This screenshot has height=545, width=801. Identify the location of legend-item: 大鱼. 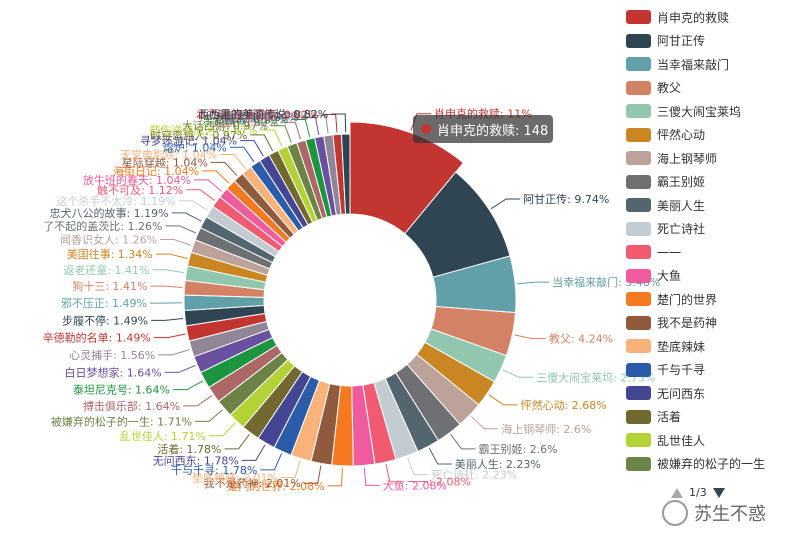
(653, 276).